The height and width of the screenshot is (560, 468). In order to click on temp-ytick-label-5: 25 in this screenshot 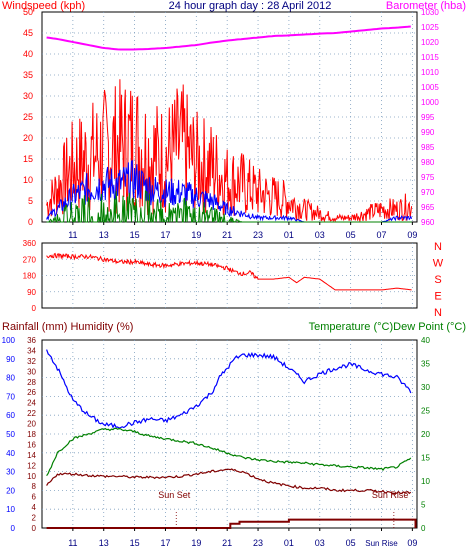, I will do `click(425, 411)`.